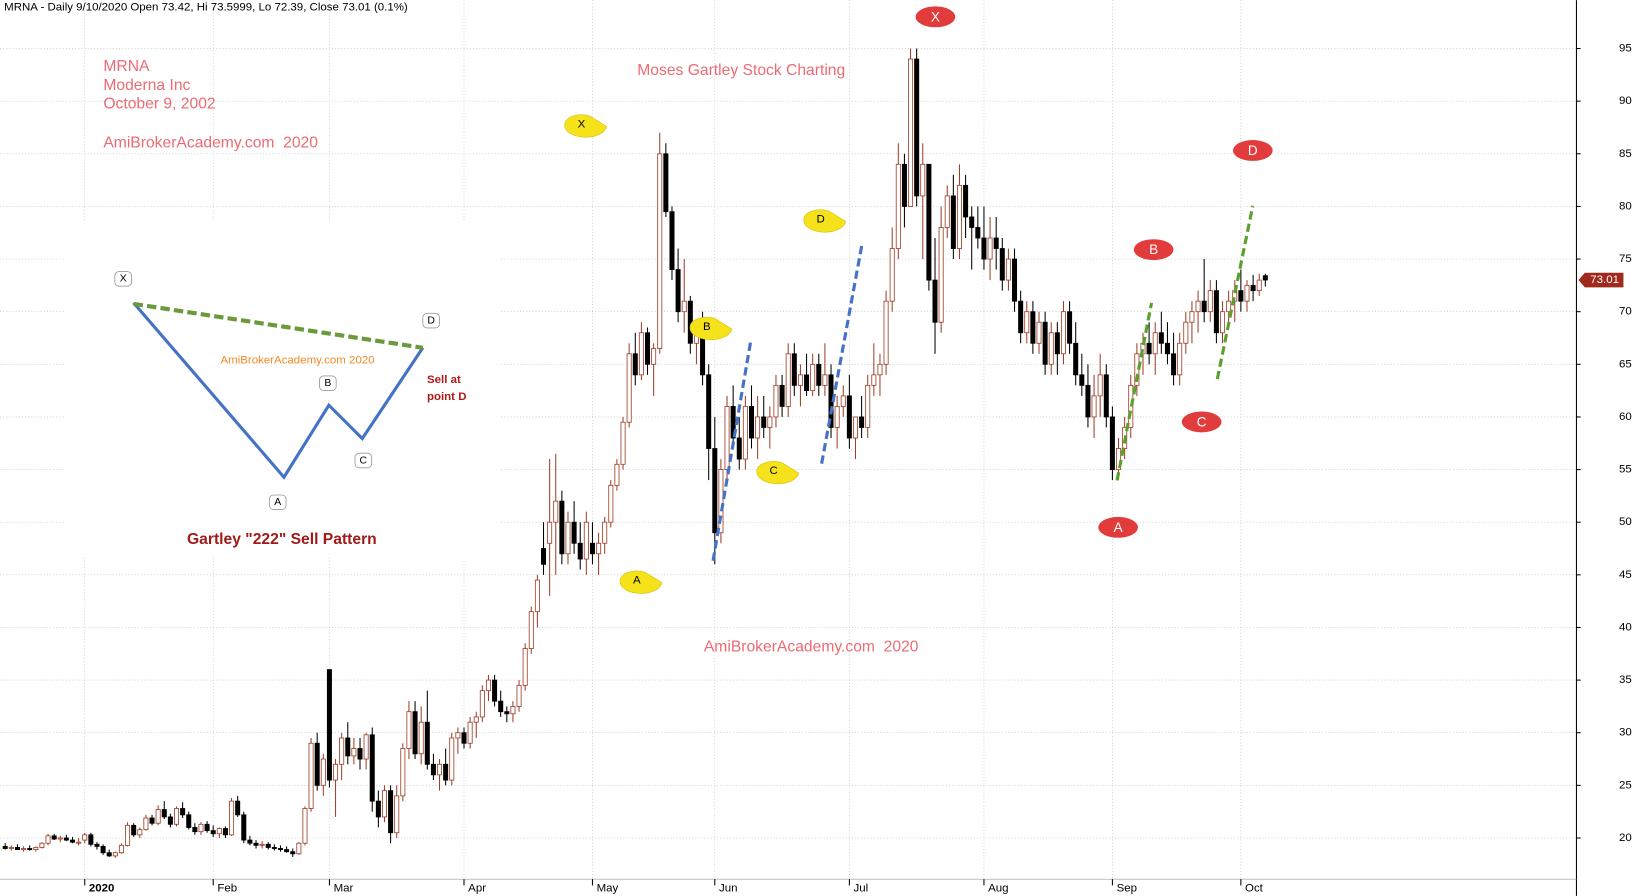 The height and width of the screenshot is (896, 1637). I want to click on subtitle: Moses Gartley Stock Charting, so click(741, 70).